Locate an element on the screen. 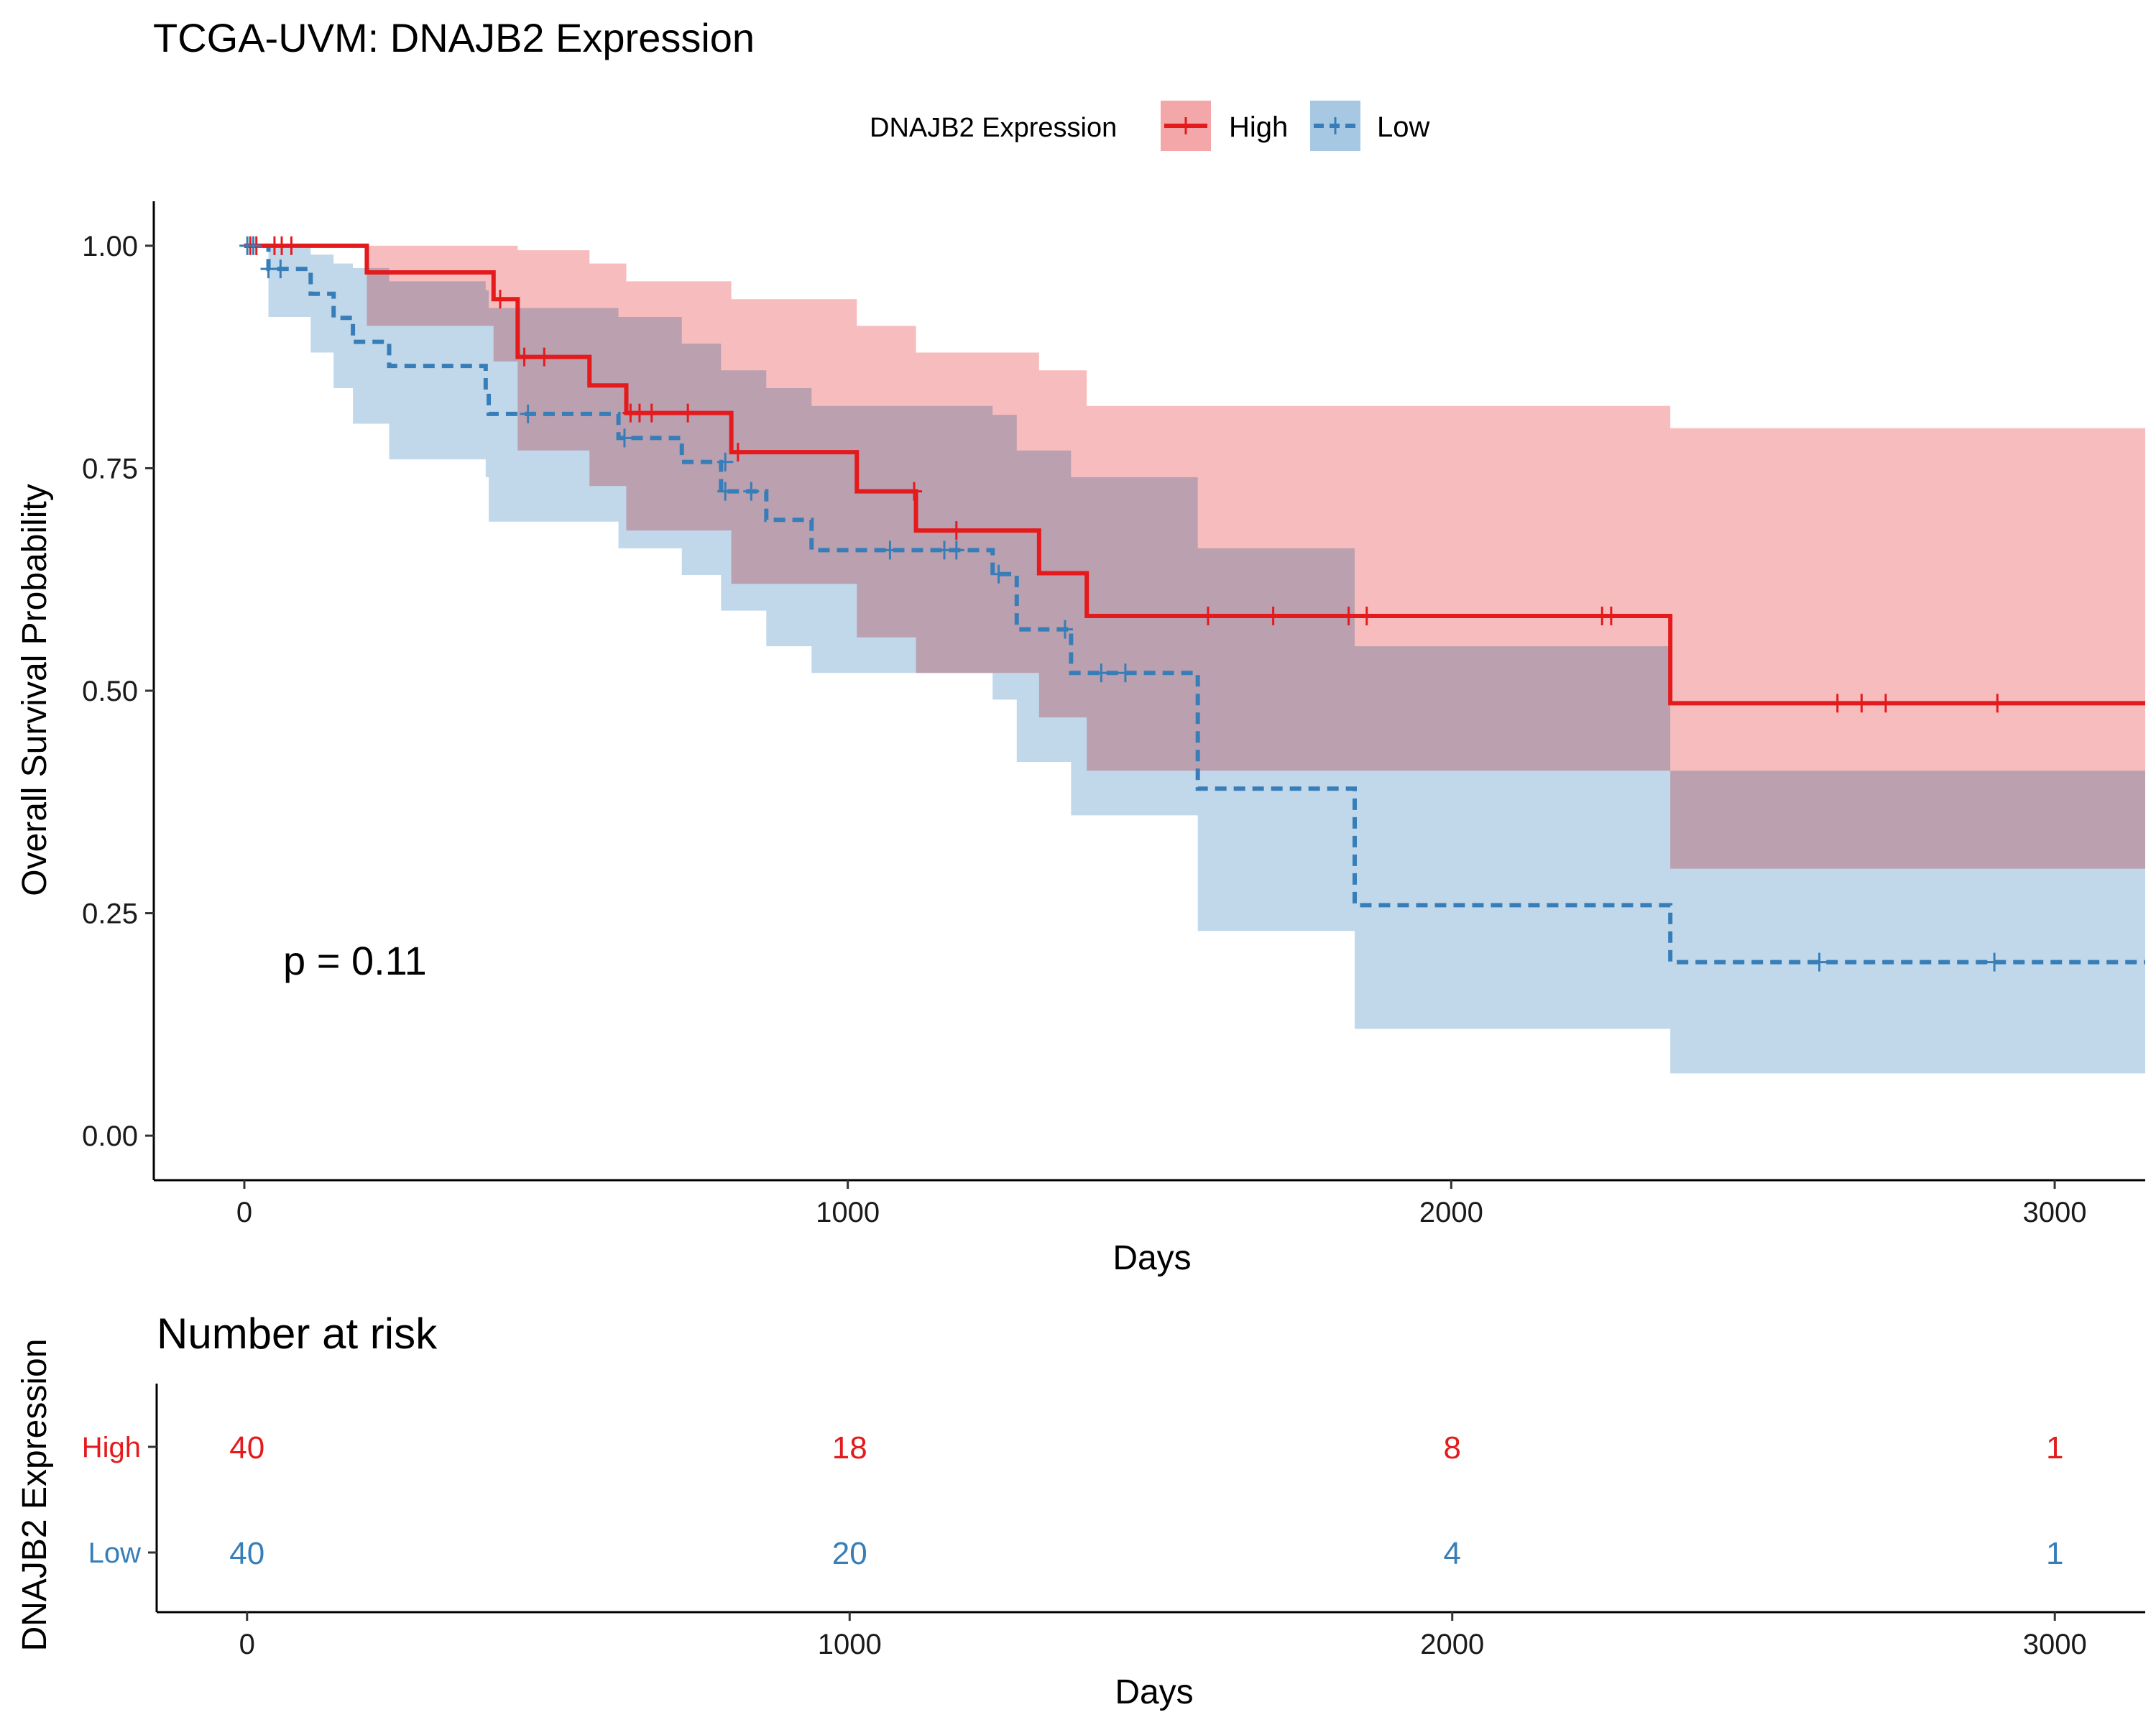 This screenshot has height=1725, width=2156. p-value-label: p = 0.11 is located at coordinates (355, 960).